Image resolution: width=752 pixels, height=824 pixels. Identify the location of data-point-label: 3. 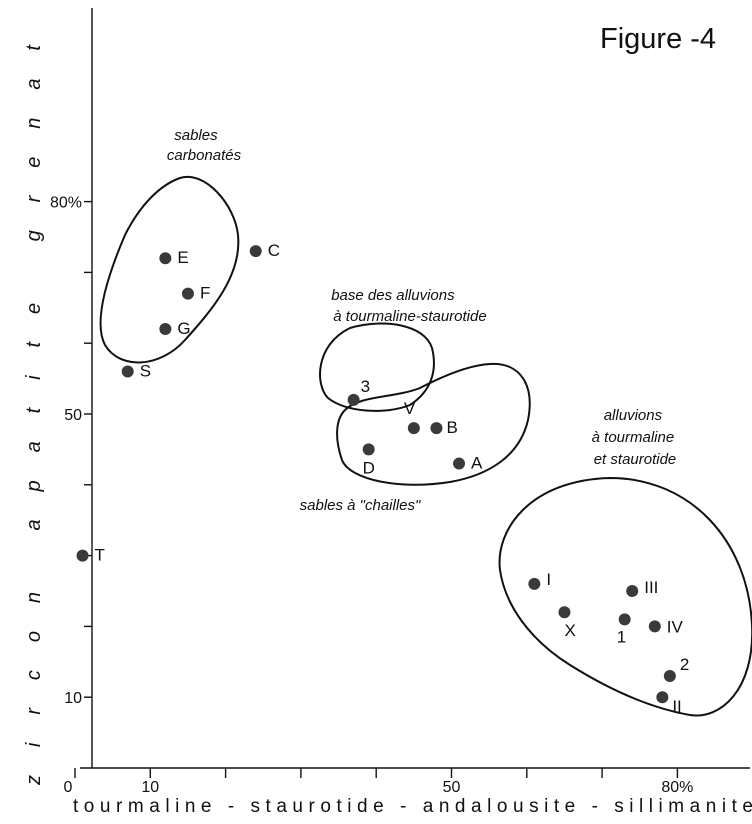
(365, 386).